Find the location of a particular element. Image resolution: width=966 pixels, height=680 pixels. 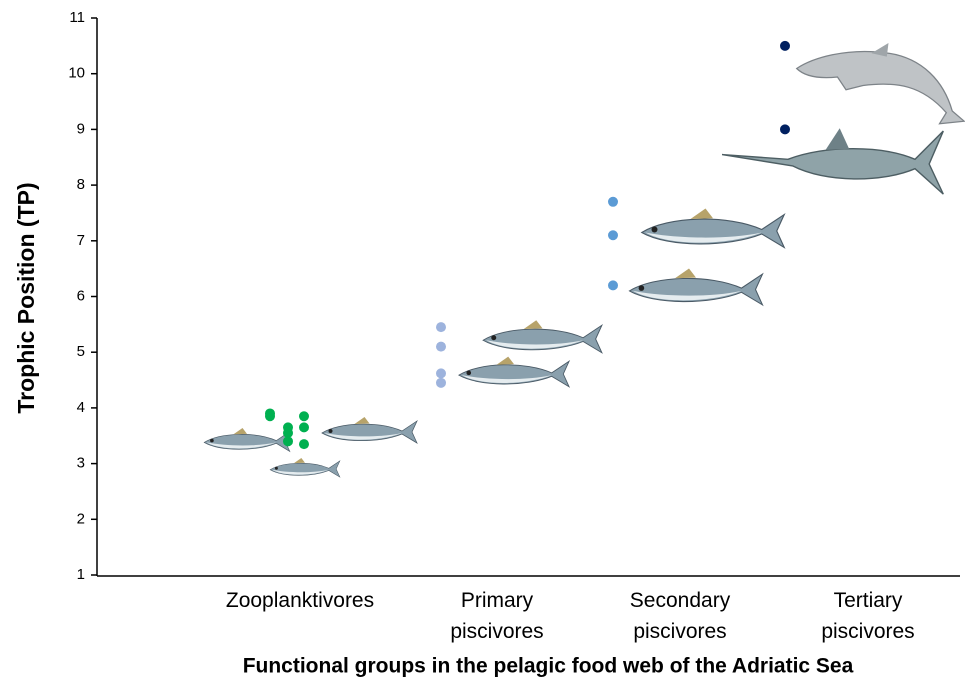

y-tick-label: 7 is located at coordinates (81, 240).